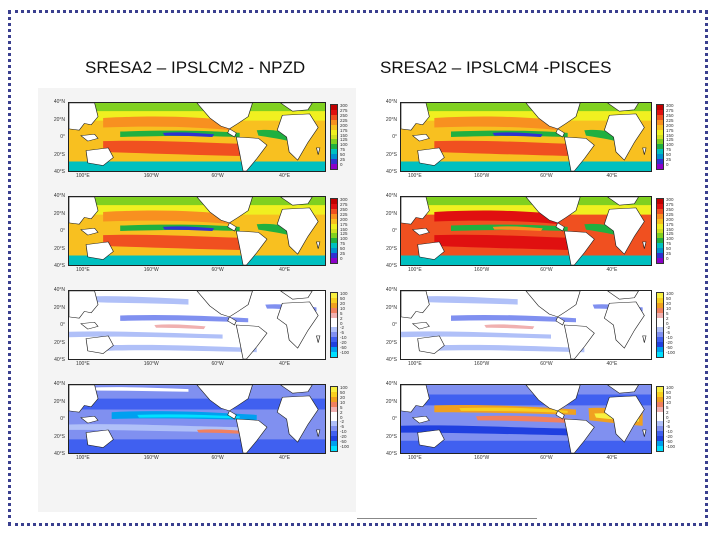 This screenshot has height=540, width=720. I want to click on colorbar-tick-label: -2, so click(668, 422).